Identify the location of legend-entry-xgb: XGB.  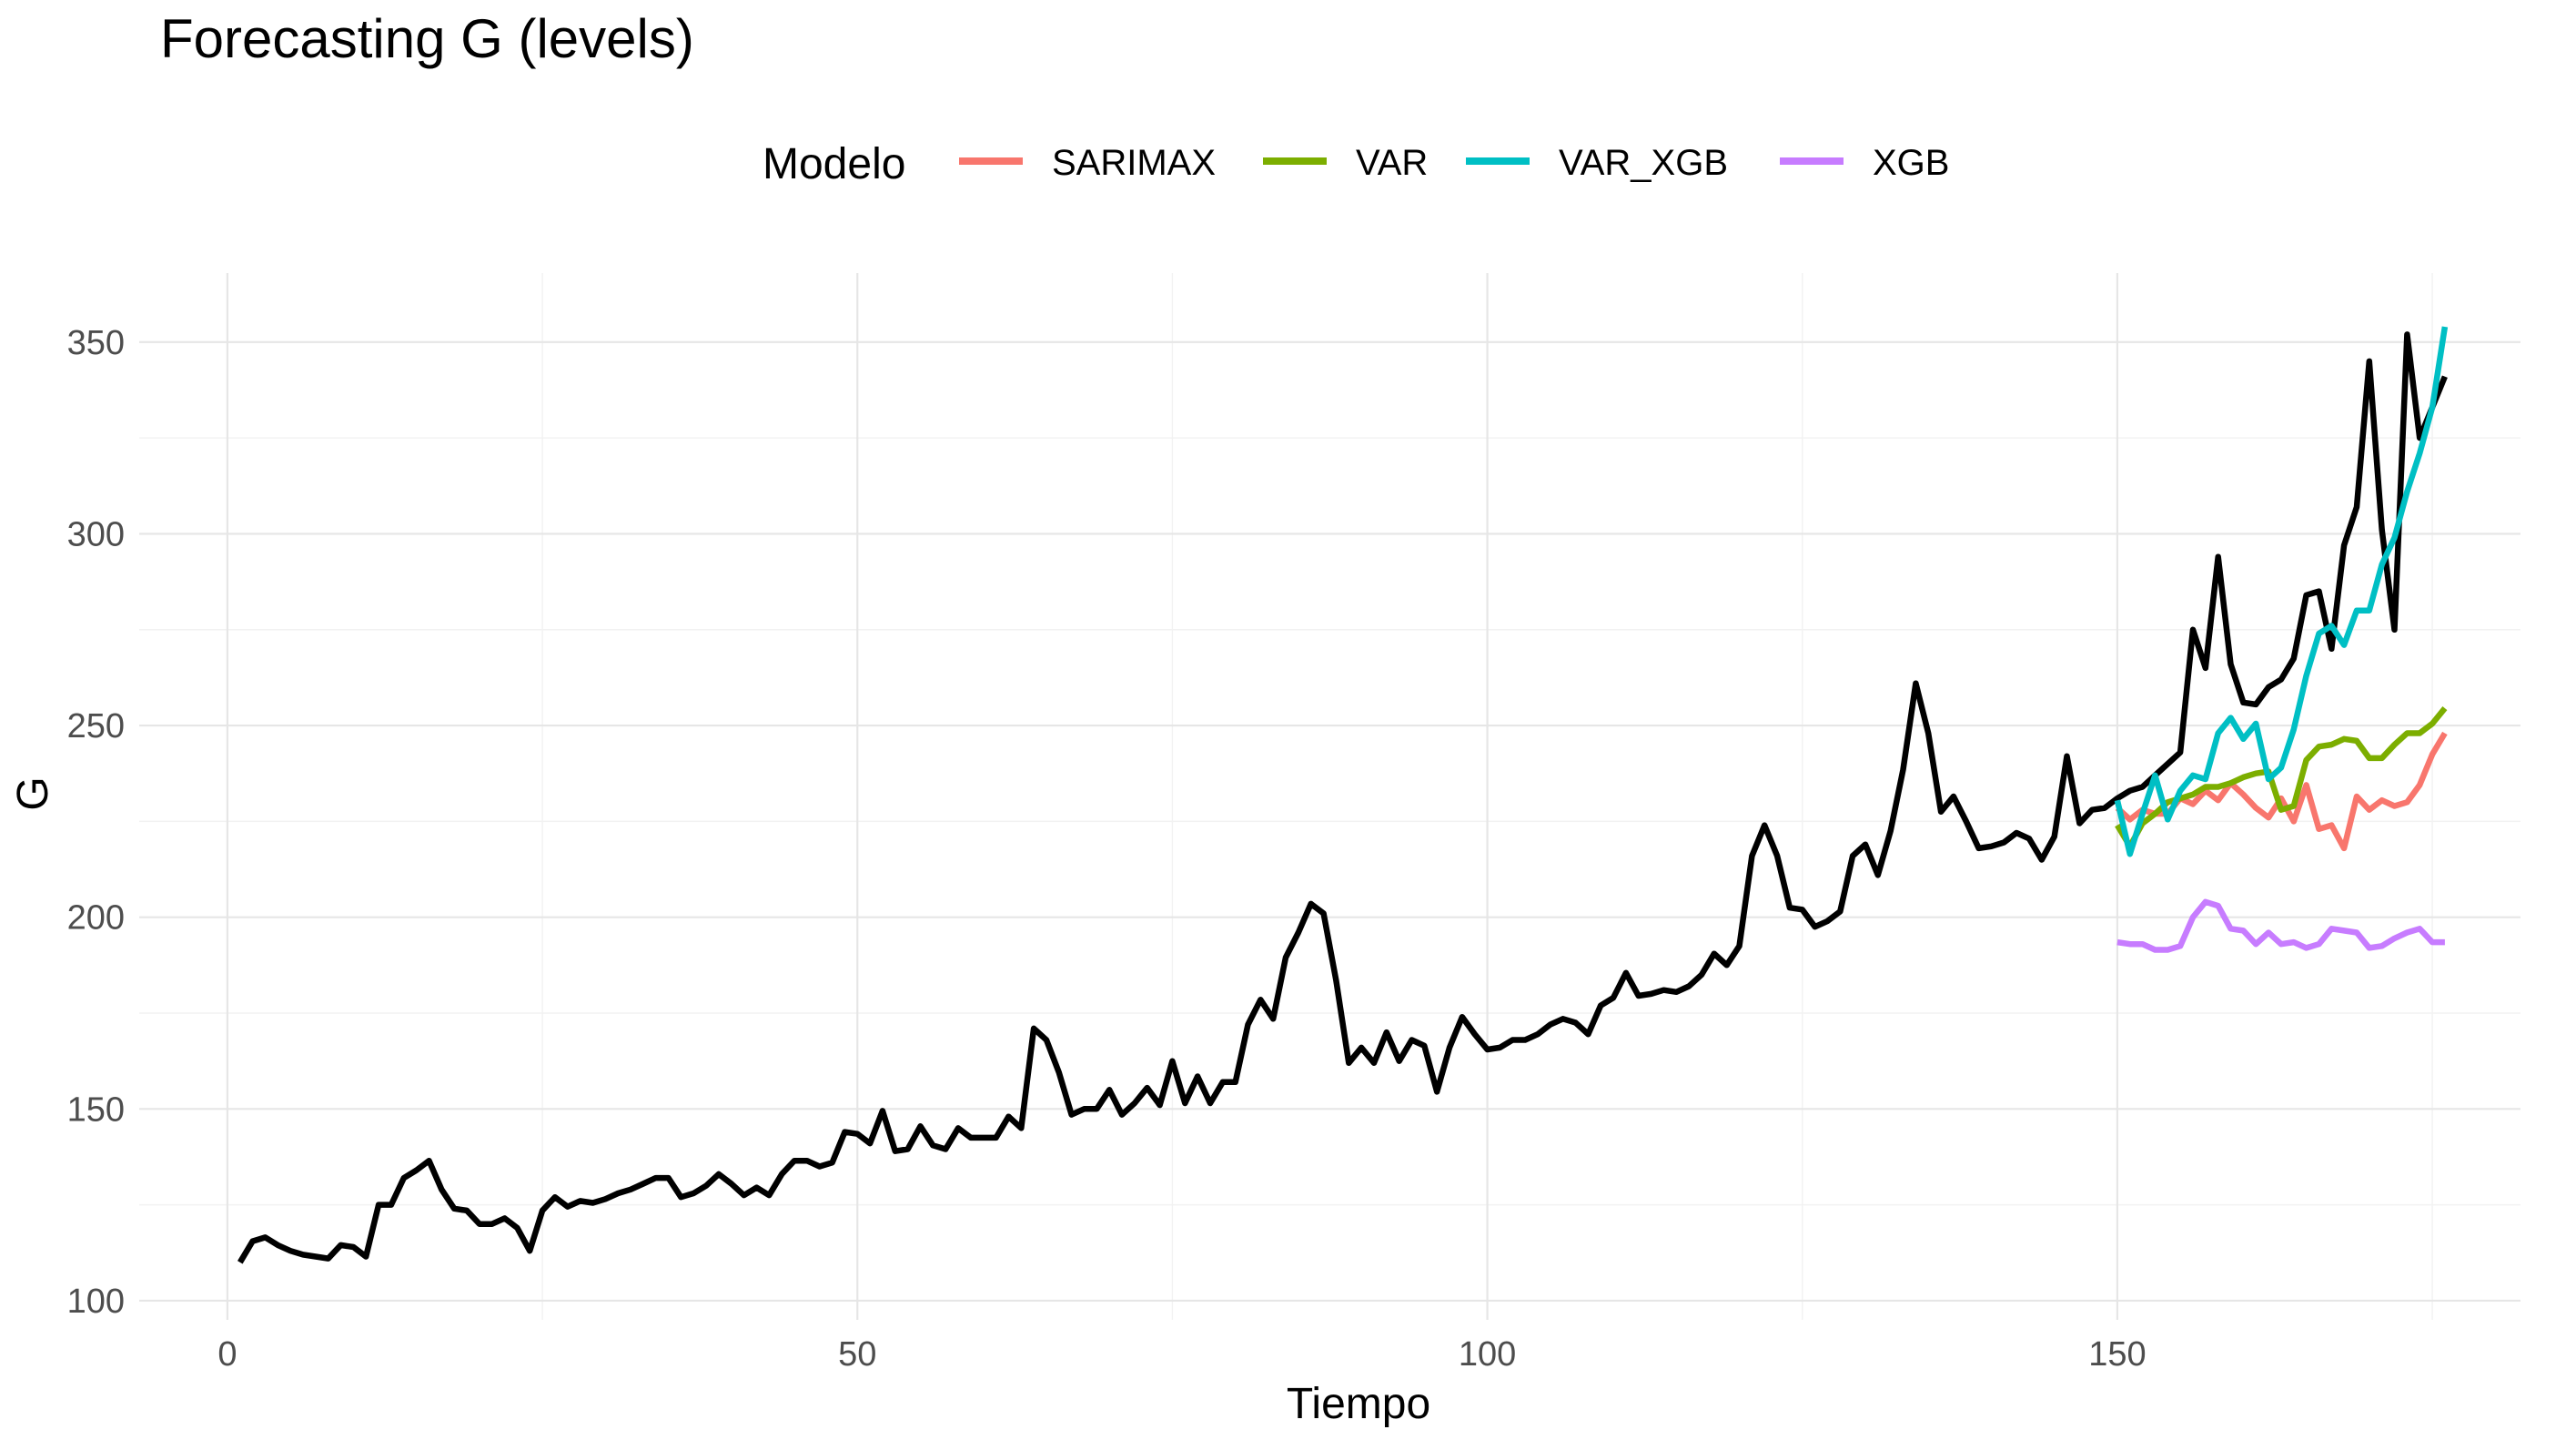
(1865, 163).